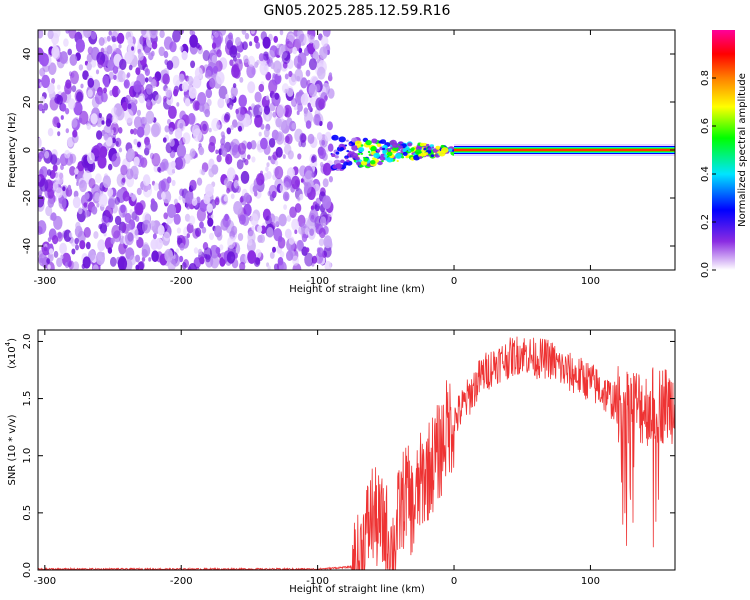 Image resolution: width=750 pixels, height=600 pixels. Describe the element at coordinates (44, 281) in the screenshot. I see `spectrogram-x-tick-label: -300` at that location.